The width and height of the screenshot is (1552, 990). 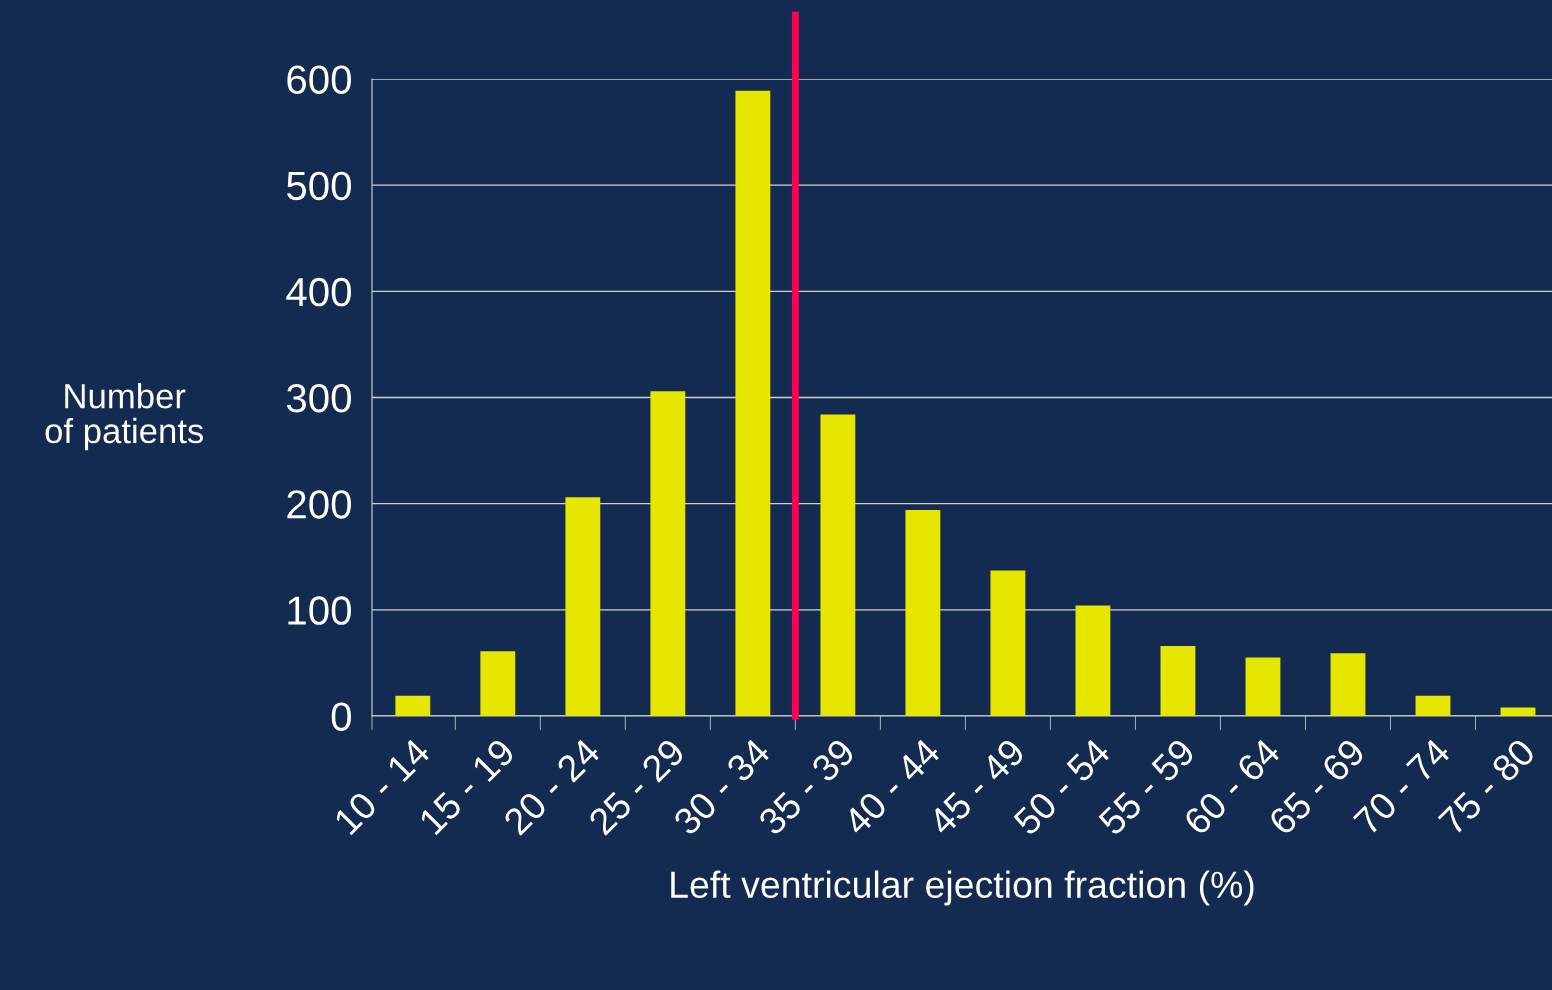 What do you see at coordinates (319, 610) in the screenshot?
I see `y-tick-label: 100` at bounding box center [319, 610].